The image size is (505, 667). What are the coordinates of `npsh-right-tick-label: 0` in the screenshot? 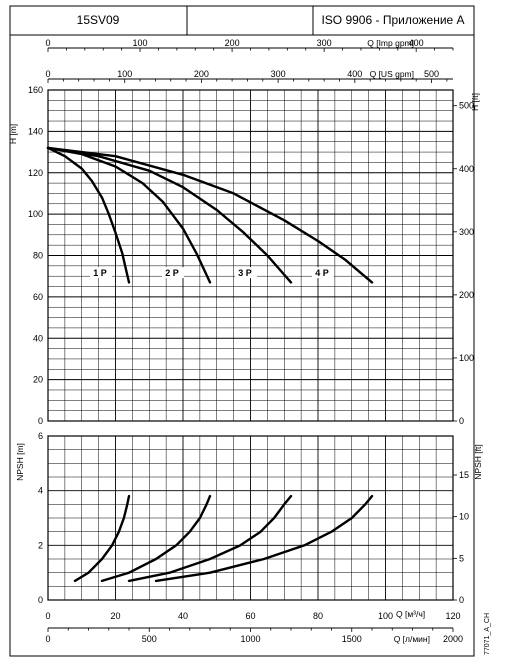 It's located at (461, 600).